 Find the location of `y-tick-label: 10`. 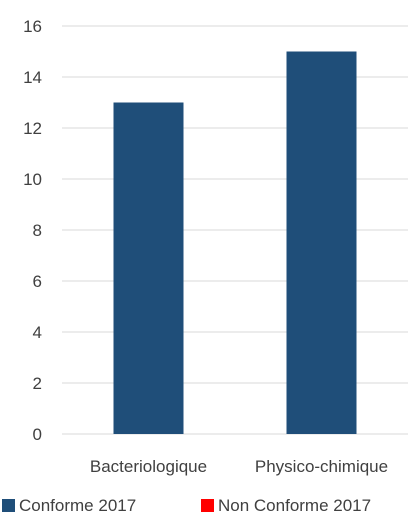

y-tick-label: 10 is located at coordinates (32, 179).